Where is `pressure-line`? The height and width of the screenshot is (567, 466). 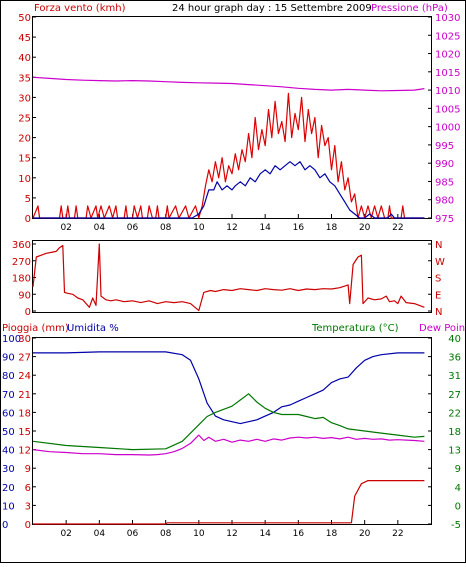
pressure-line is located at coordinates (228, 84).